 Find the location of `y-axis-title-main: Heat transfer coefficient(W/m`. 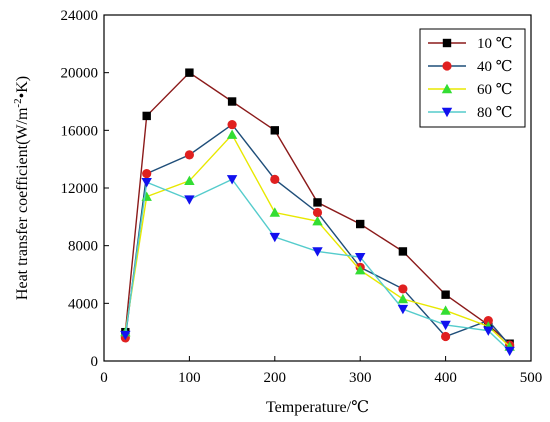

y-axis-title-main: Heat transfer coefficient(W/m is located at coordinates (22, 203).